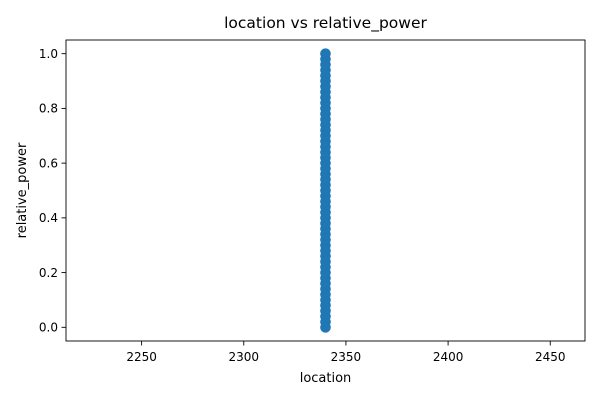 The width and height of the screenshot is (600, 400). I want to click on y-tick-label: 1.0, so click(48, 54).